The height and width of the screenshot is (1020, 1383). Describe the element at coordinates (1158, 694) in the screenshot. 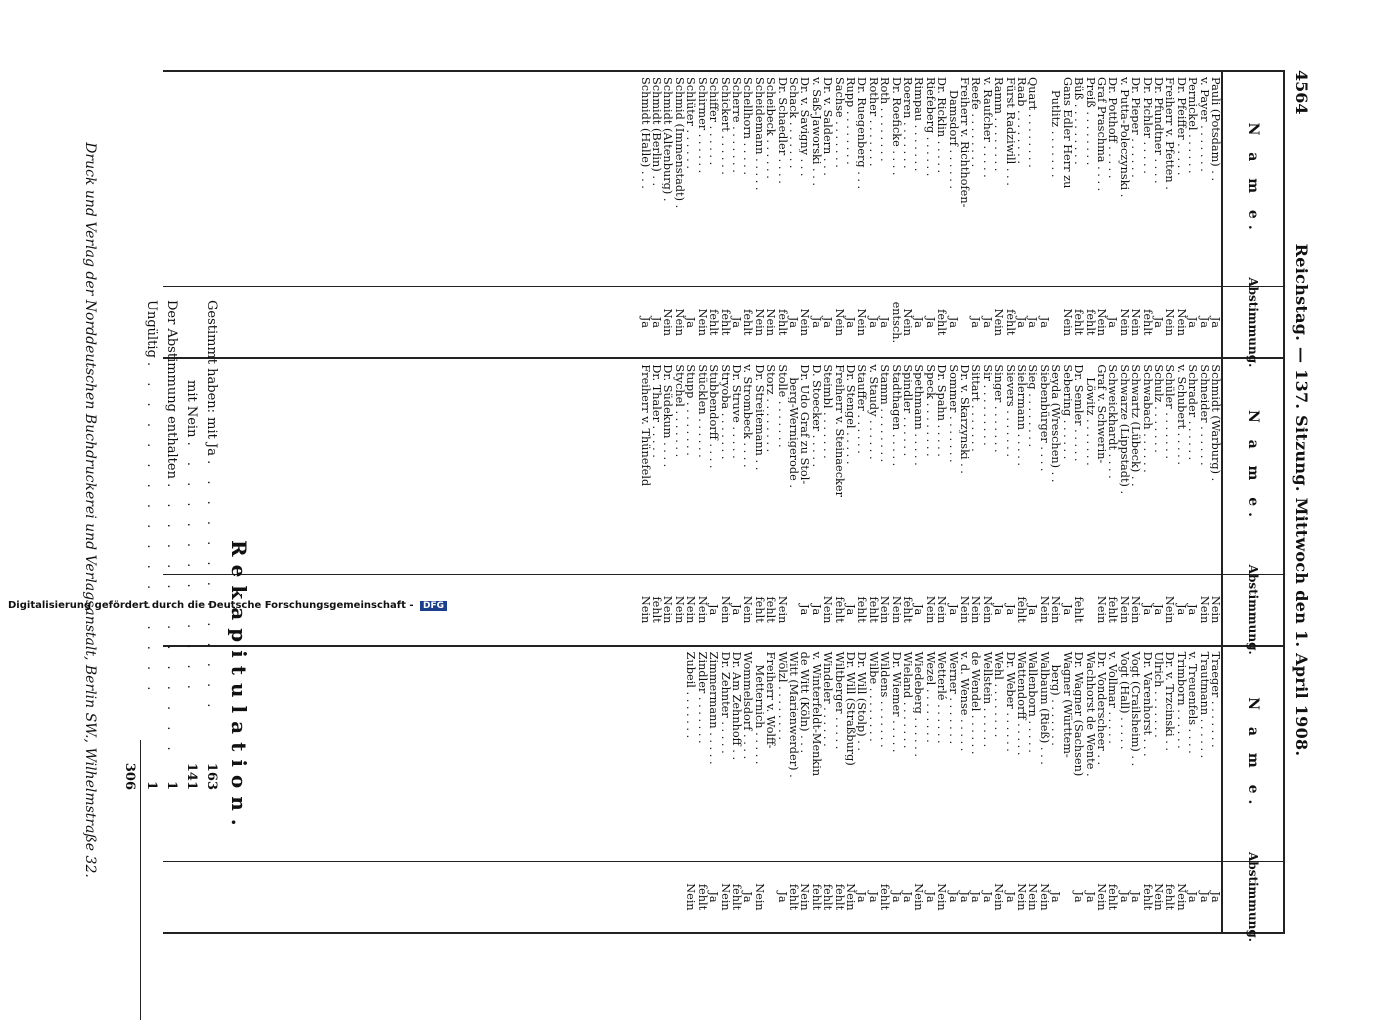

I see `member-name: Ulrich . . . . . . .` at that location.